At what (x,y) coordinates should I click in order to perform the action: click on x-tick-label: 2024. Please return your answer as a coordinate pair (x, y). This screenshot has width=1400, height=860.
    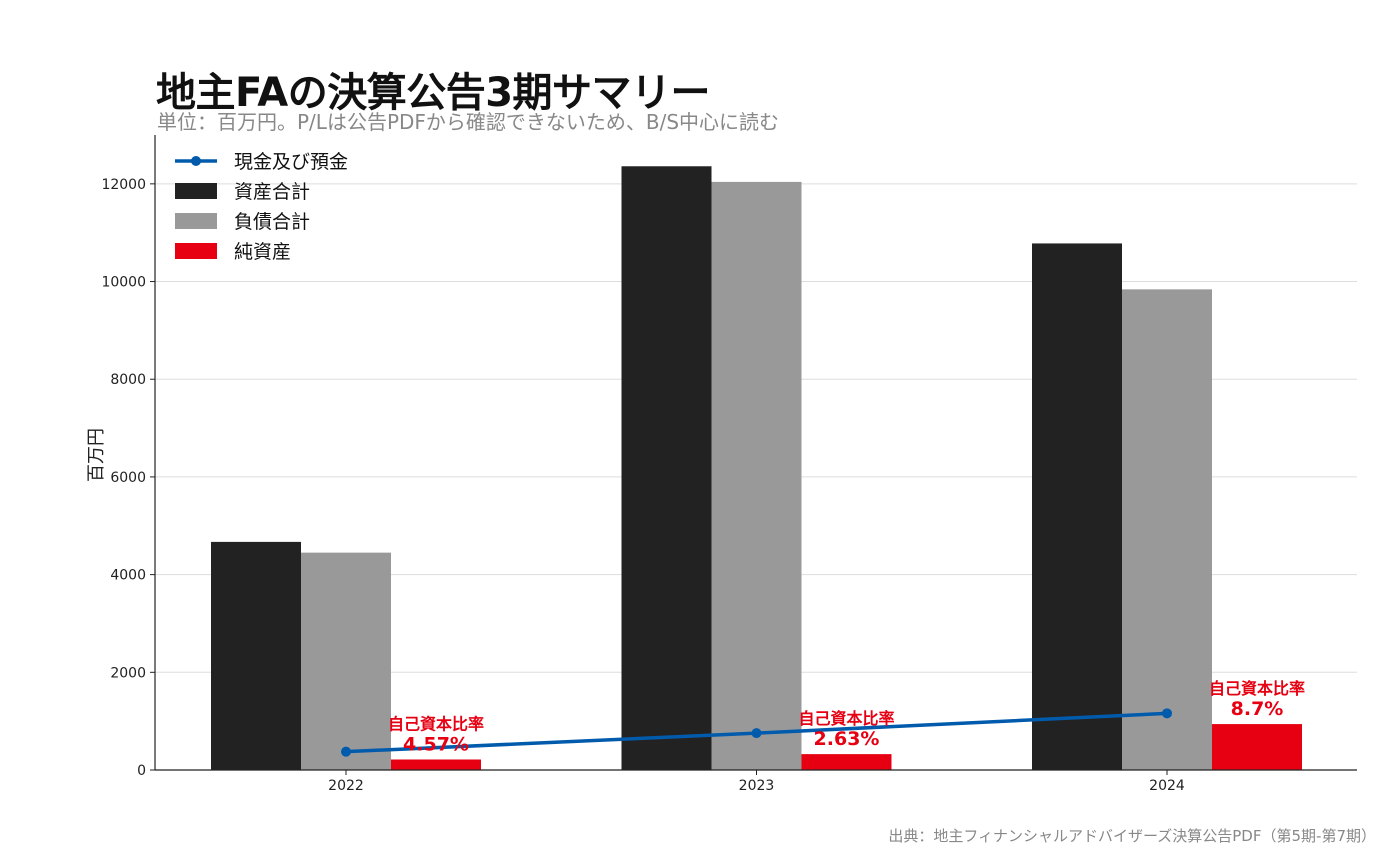
    Looking at the image, I should click on (1167, 786).